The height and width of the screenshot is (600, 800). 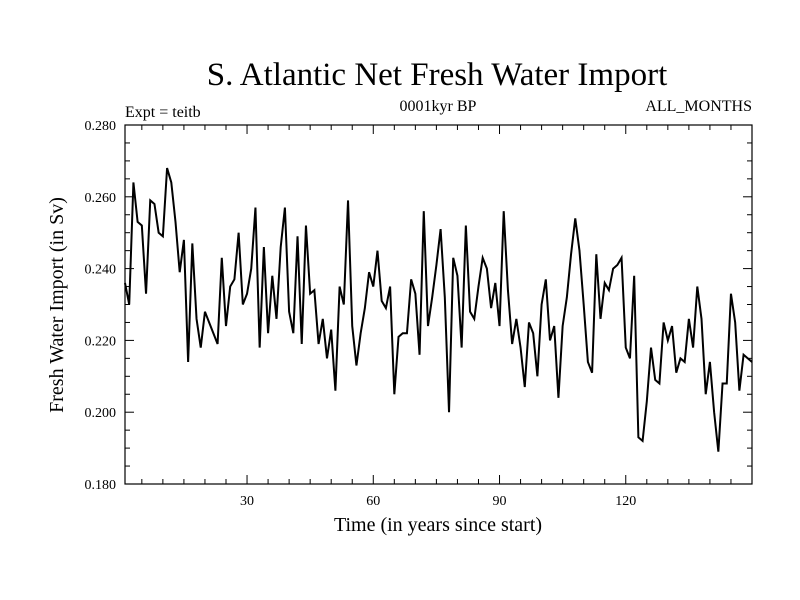 I want to click on x-tick-label: 120, so click(x=625, y=501).